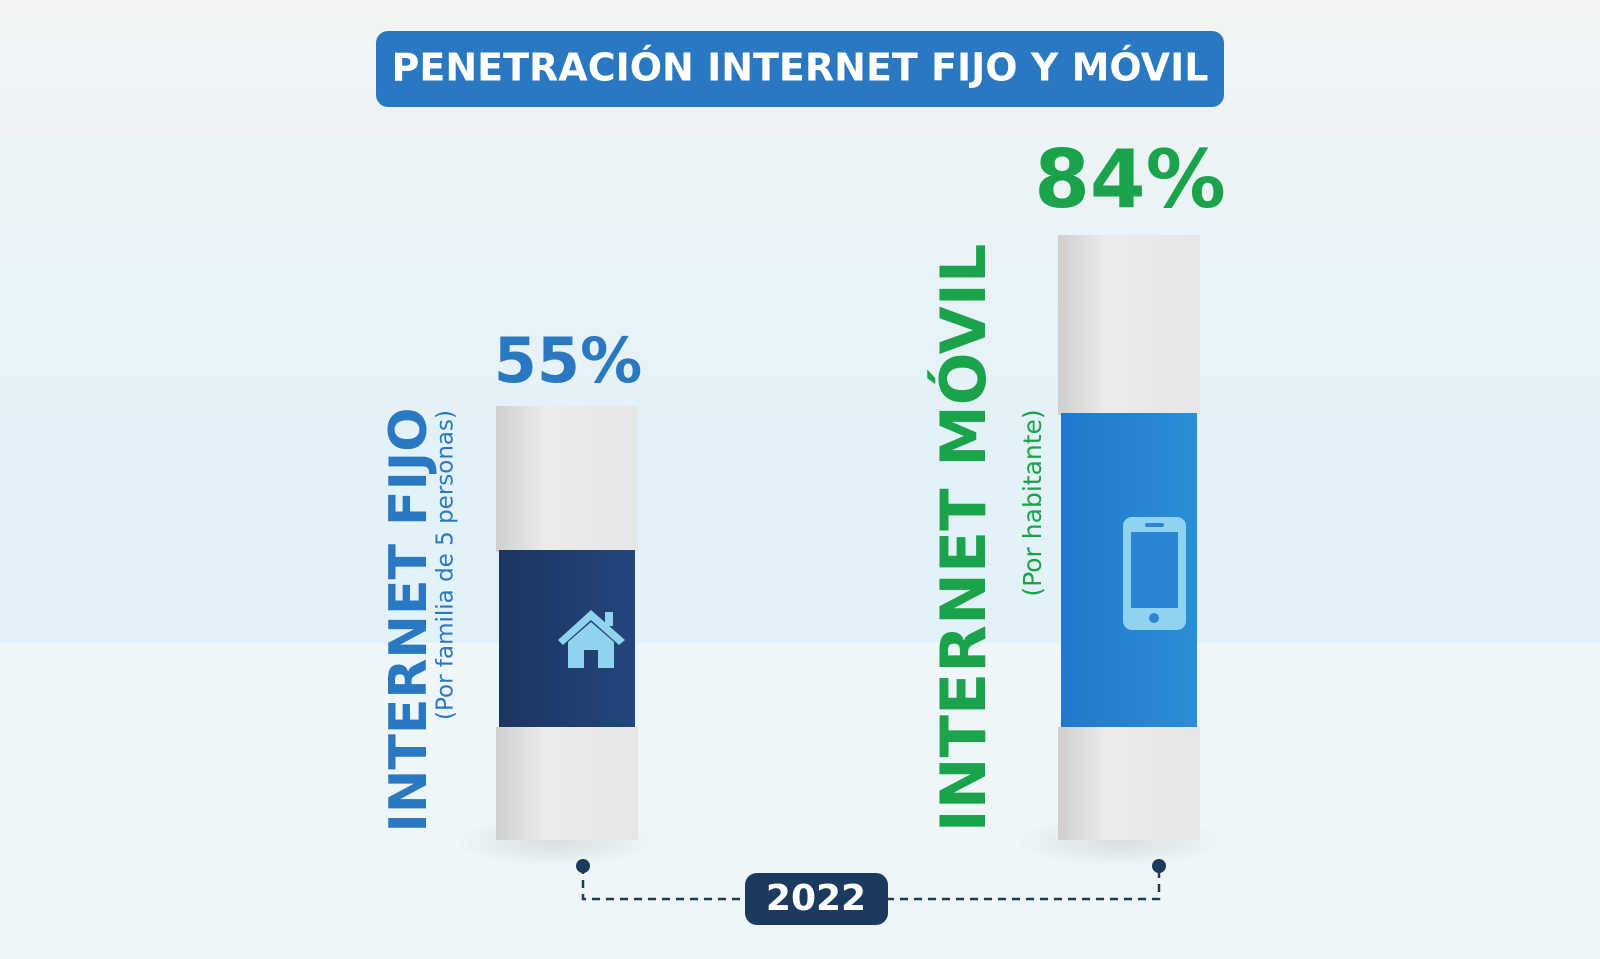  Describe the element at coordinates (568, 360) in the screenshot. I see `value-label: 55%` at that location.